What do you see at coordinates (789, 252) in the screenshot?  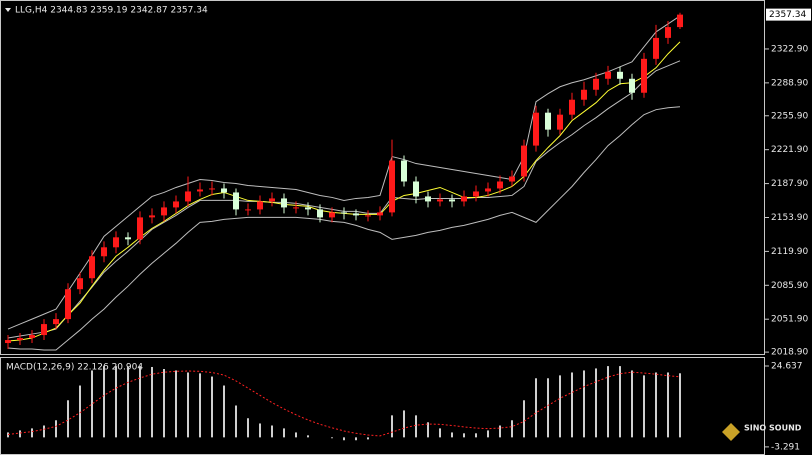 I see `y-tick-label: 2119.90` at bounding box center [789, 252].